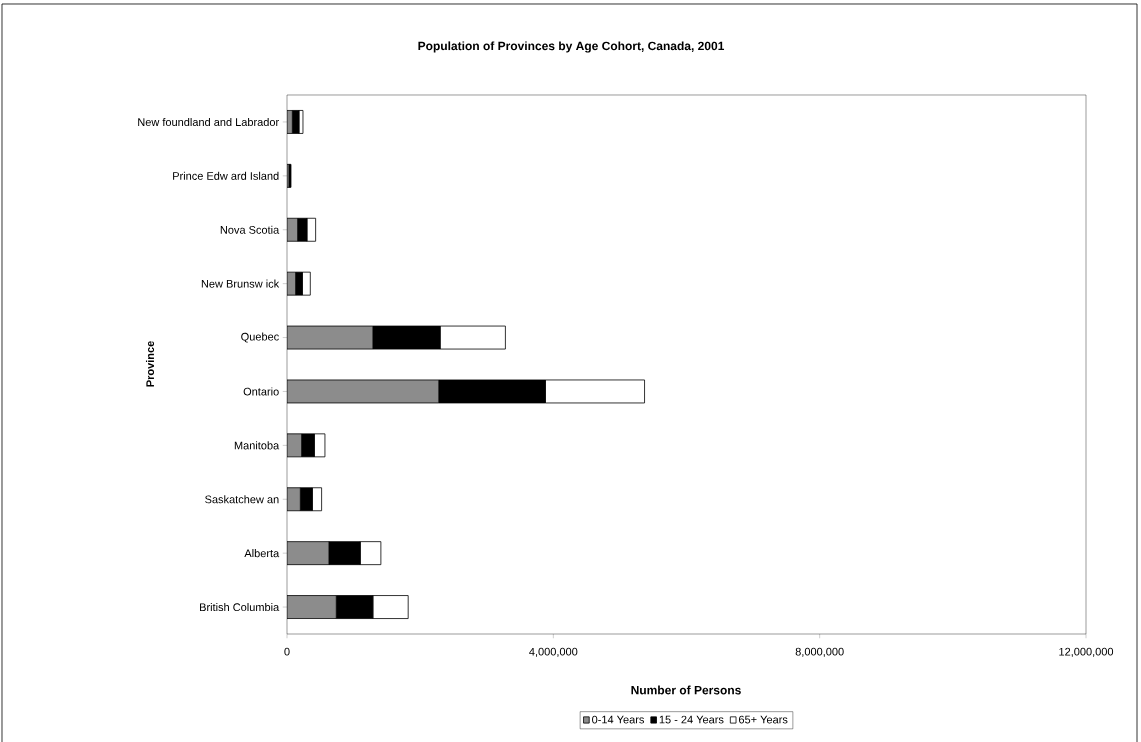 The image size is (1141, 742). I want to click on legend-label: 65+ Years, so click(763, 719).